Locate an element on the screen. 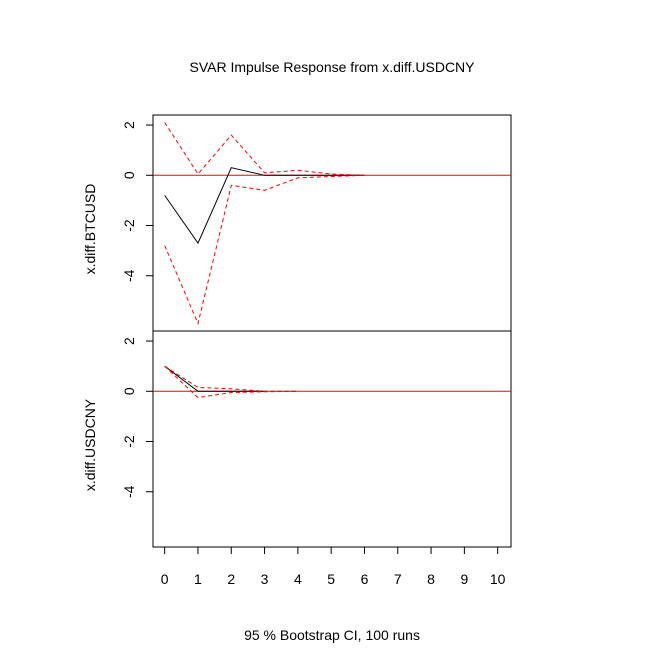  x-tick-label: 10 is located at coordinates (498, 579).